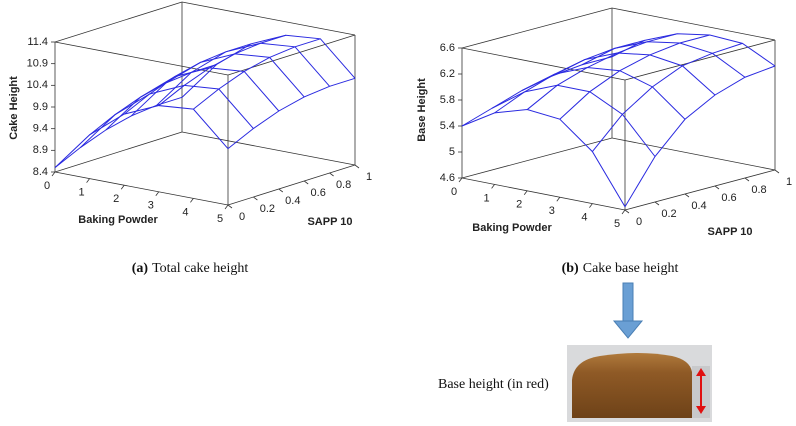  What do you see at coordinates (40, 107) in the screenshot?
I see `z-tick-label: 9.9` at bounding box center [40, 107].